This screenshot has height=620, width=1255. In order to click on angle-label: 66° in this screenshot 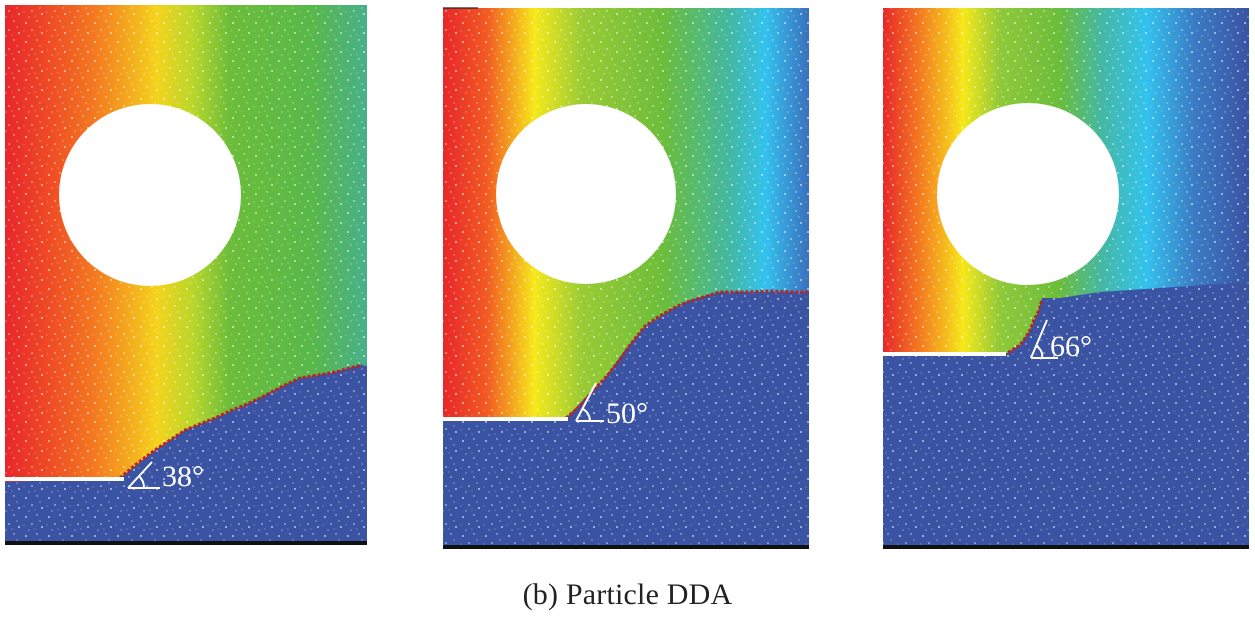, I will do `click(1071, 346)`.